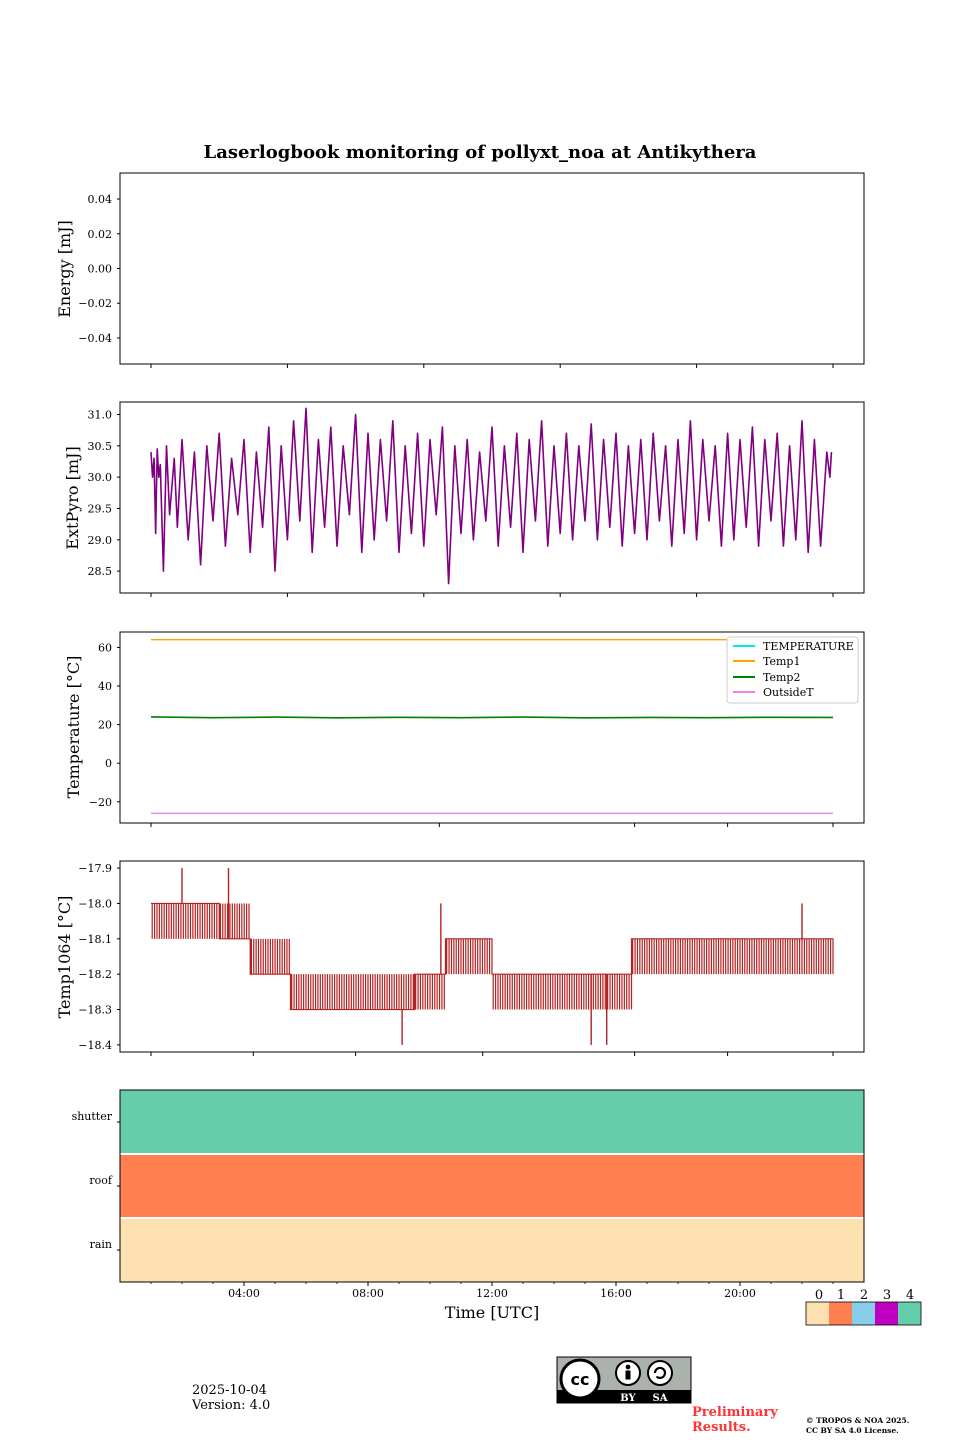 Image resolution: width=960 pixels, height=1440 pixels. What do you see at coordinates (368, 1293) in the screenshot?
I see `xtick-label: 08:00` at bounding box center [368, 1293].